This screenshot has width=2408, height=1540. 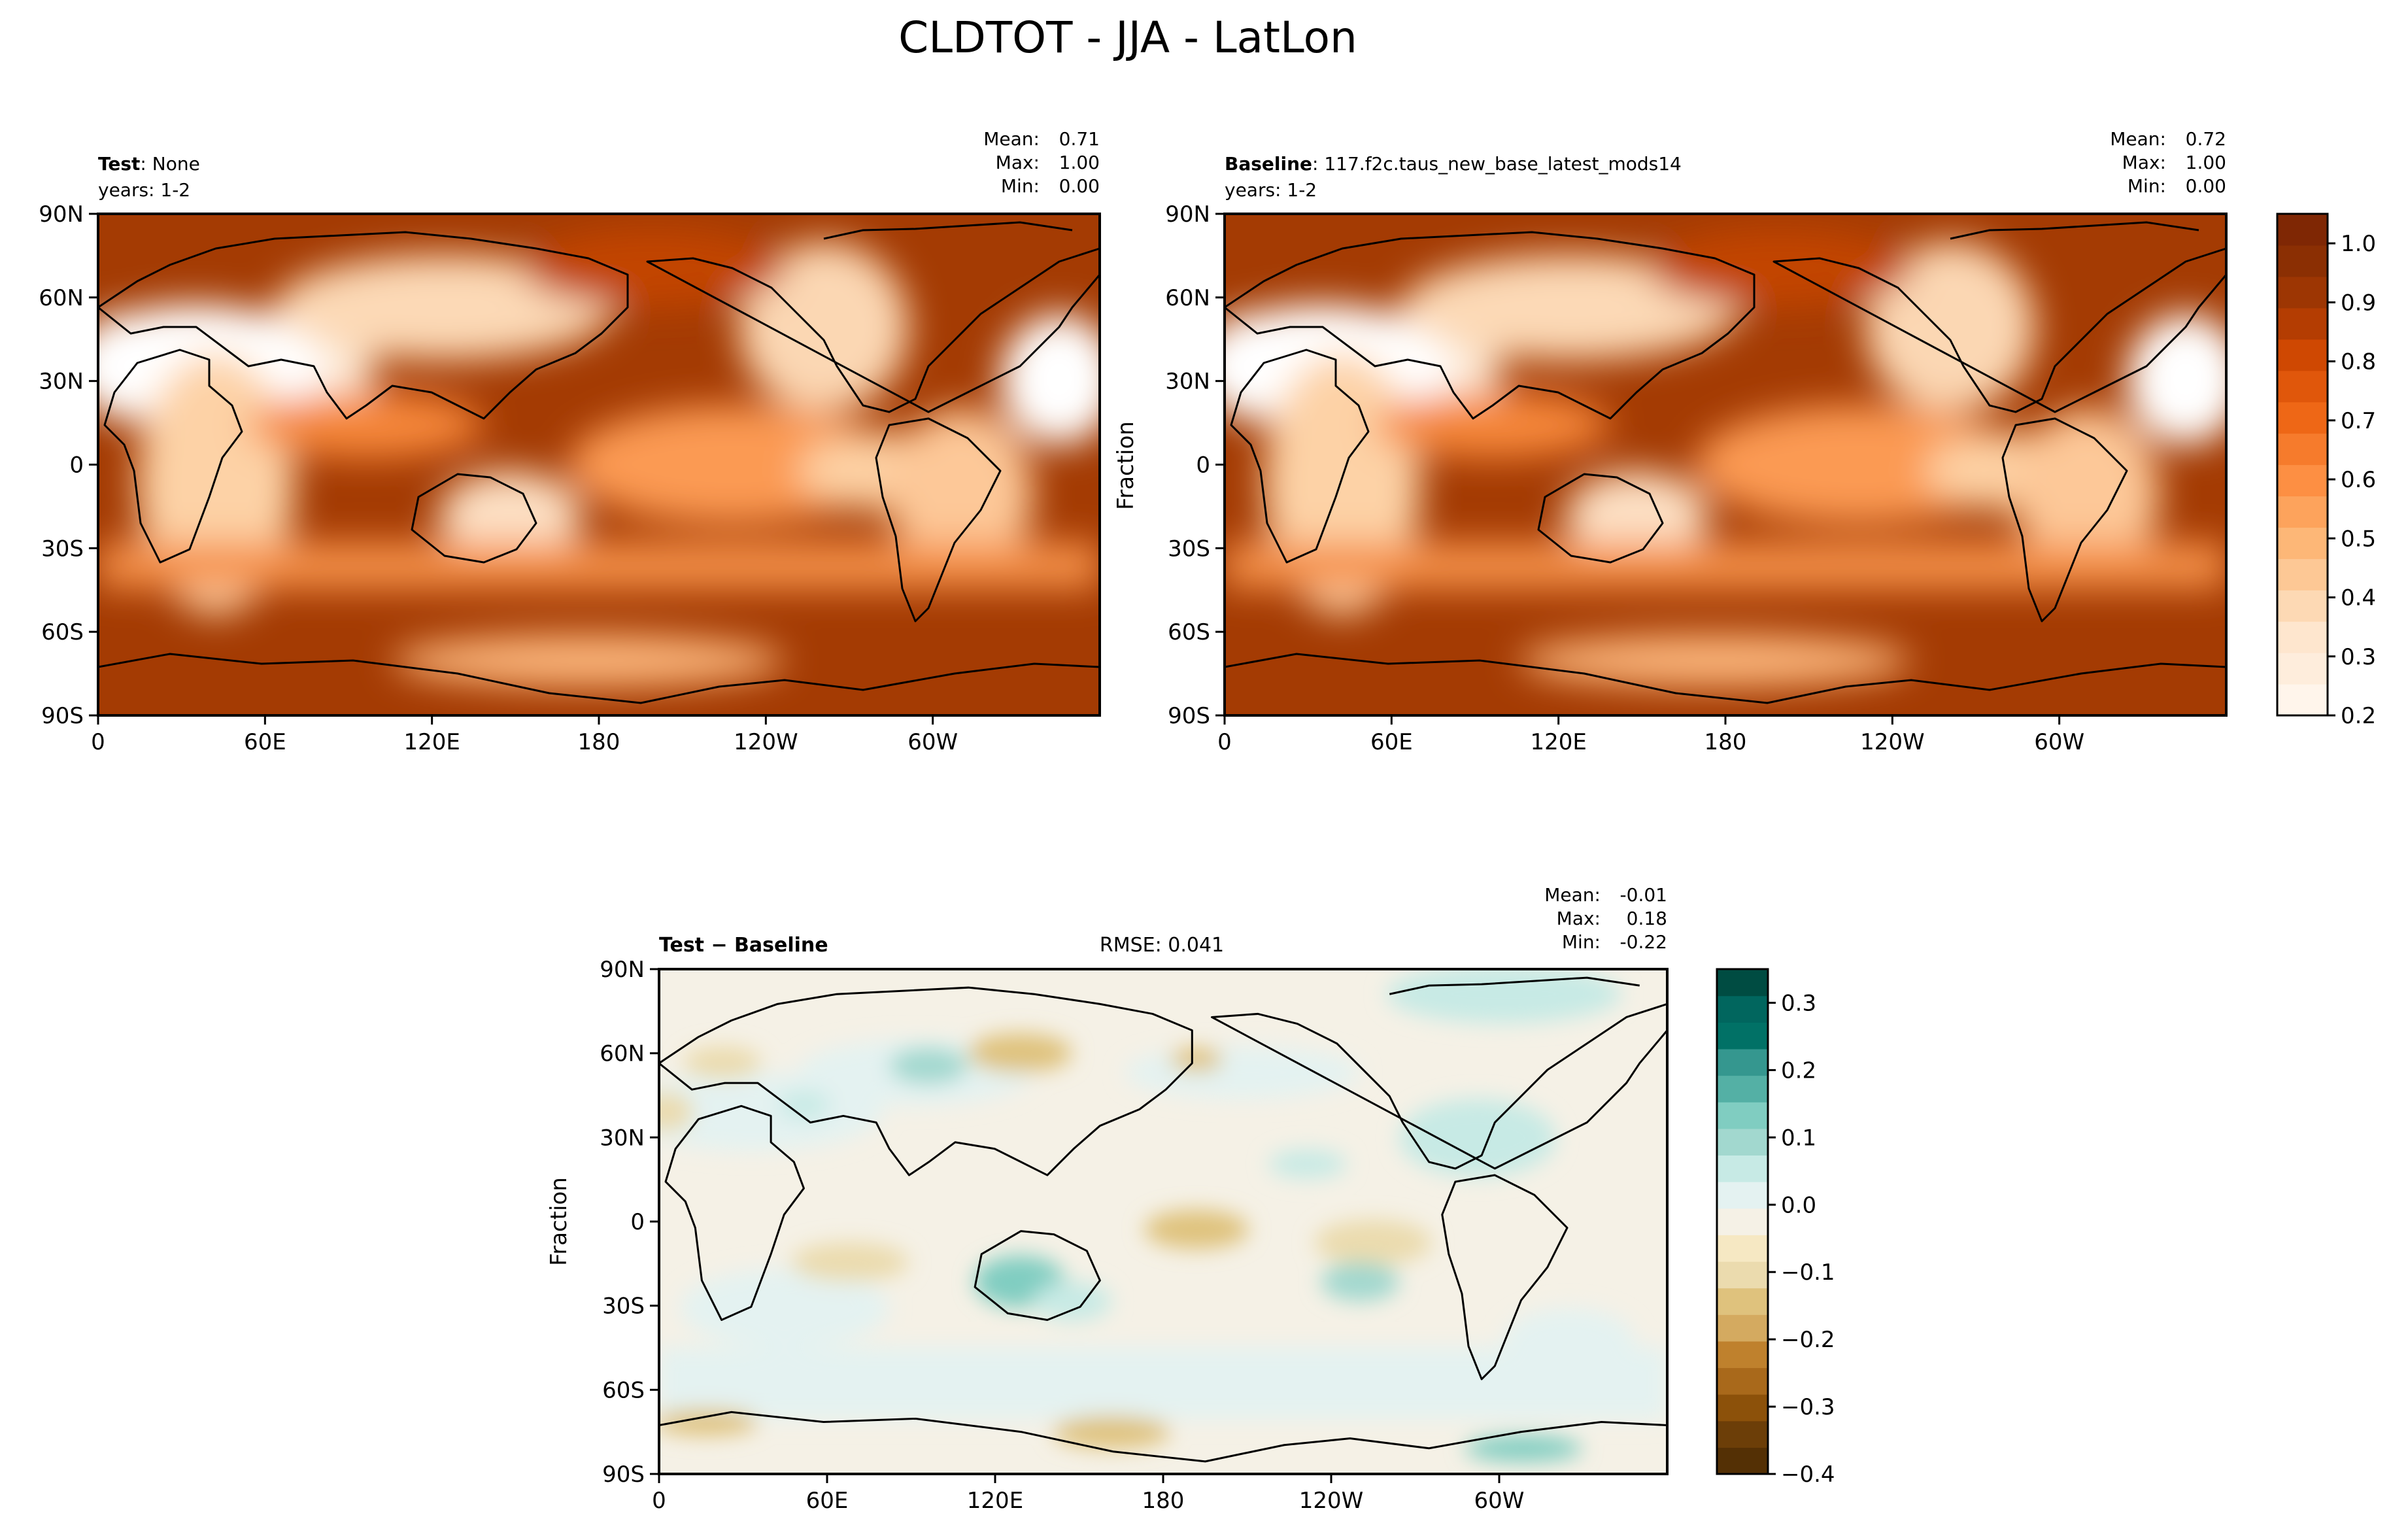 I want to click on difference-y-tick-label: 0, so click(x=637, y=1222).